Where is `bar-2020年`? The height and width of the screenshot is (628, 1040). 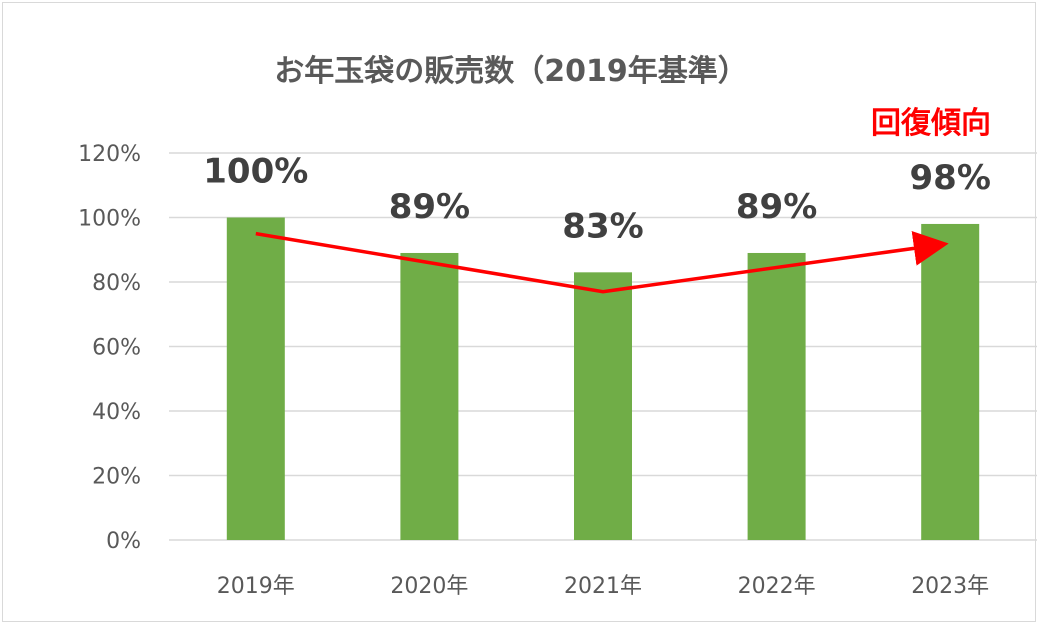
bar-2020年 is located at coordinates (429, 396).